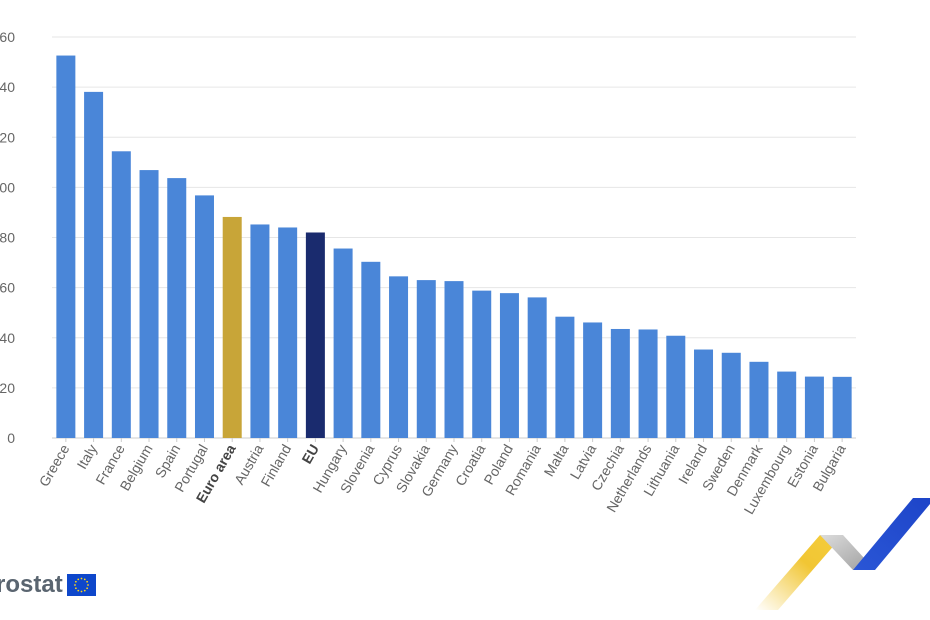 This screenshot has width=930, height=620. Describe the element at coordinates (648, 383) in the screenshot. I see `bar-netherlands` at that location.